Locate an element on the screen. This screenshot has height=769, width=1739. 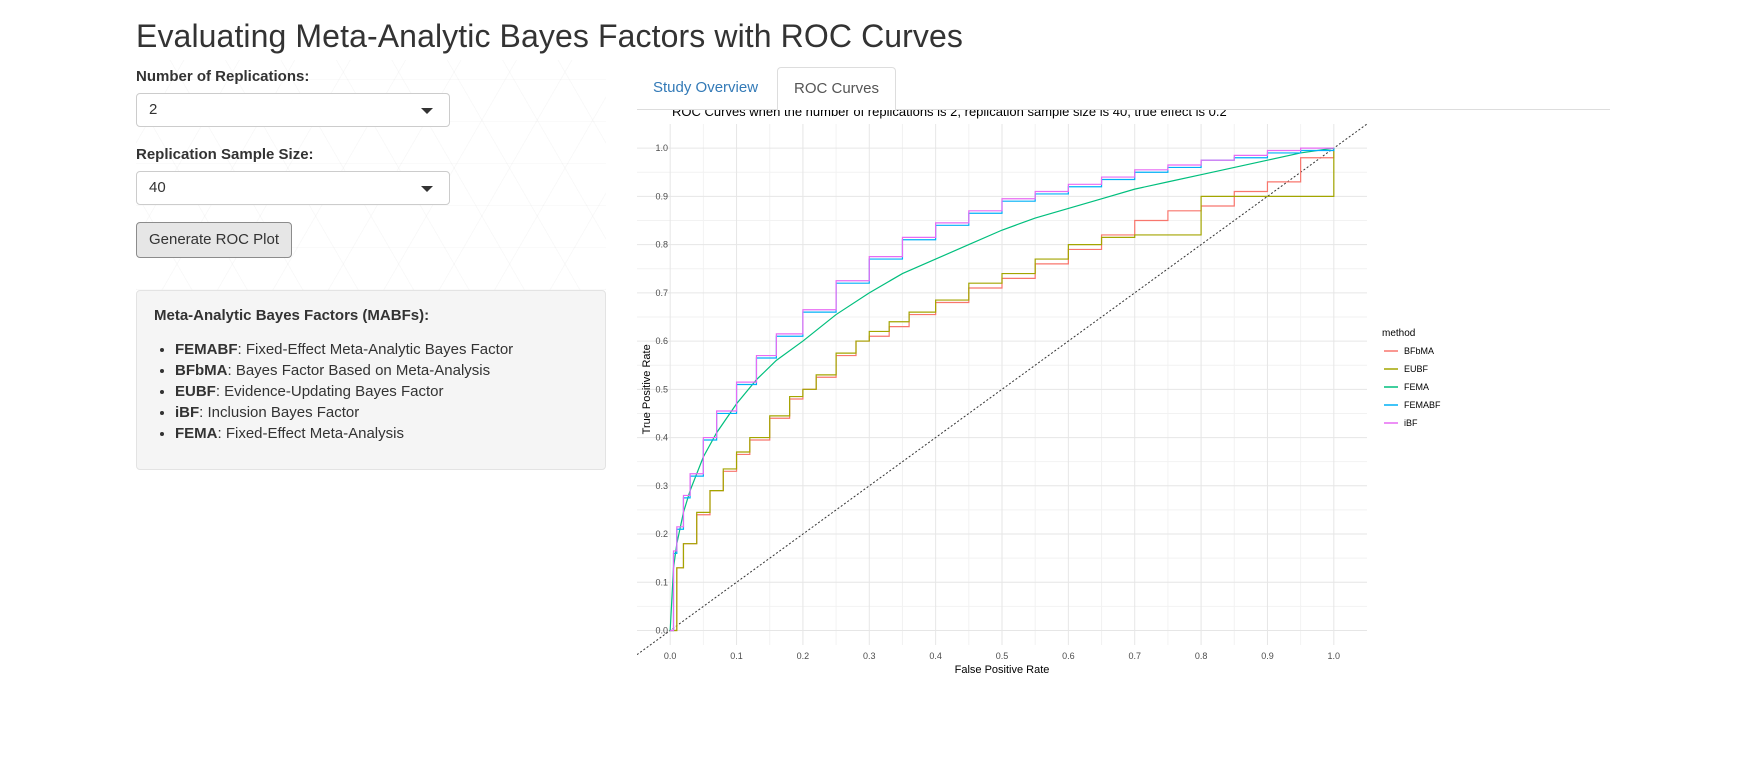
y-tick-label: 0.5 is located at coordinates (661, 389).